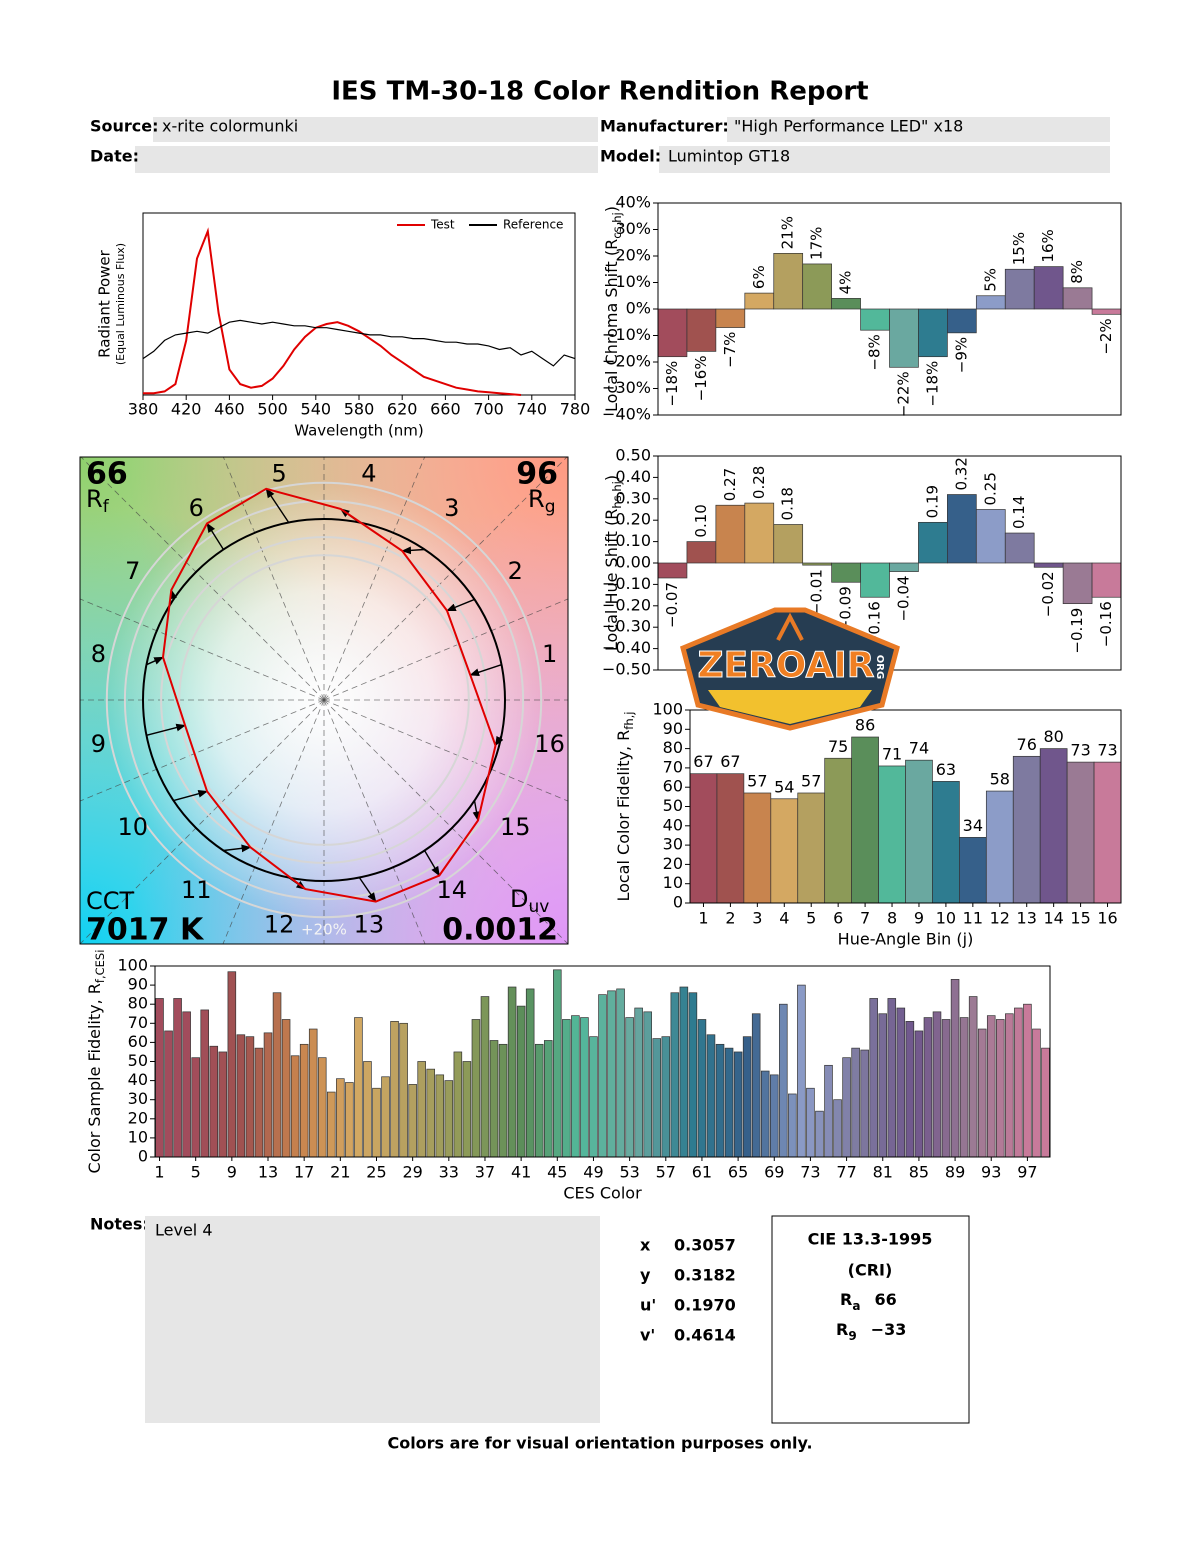 The image size is (1200, 1550). I want to click on value-label: 0.19, so click(932, 501).